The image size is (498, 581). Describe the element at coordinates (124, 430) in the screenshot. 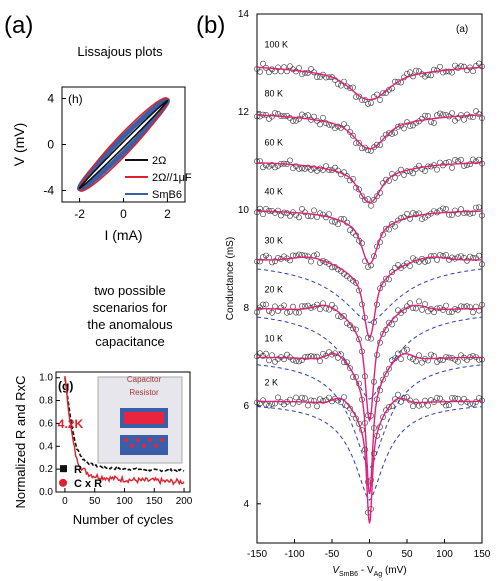

I see `r-chart-series-C-x-R` at that location.